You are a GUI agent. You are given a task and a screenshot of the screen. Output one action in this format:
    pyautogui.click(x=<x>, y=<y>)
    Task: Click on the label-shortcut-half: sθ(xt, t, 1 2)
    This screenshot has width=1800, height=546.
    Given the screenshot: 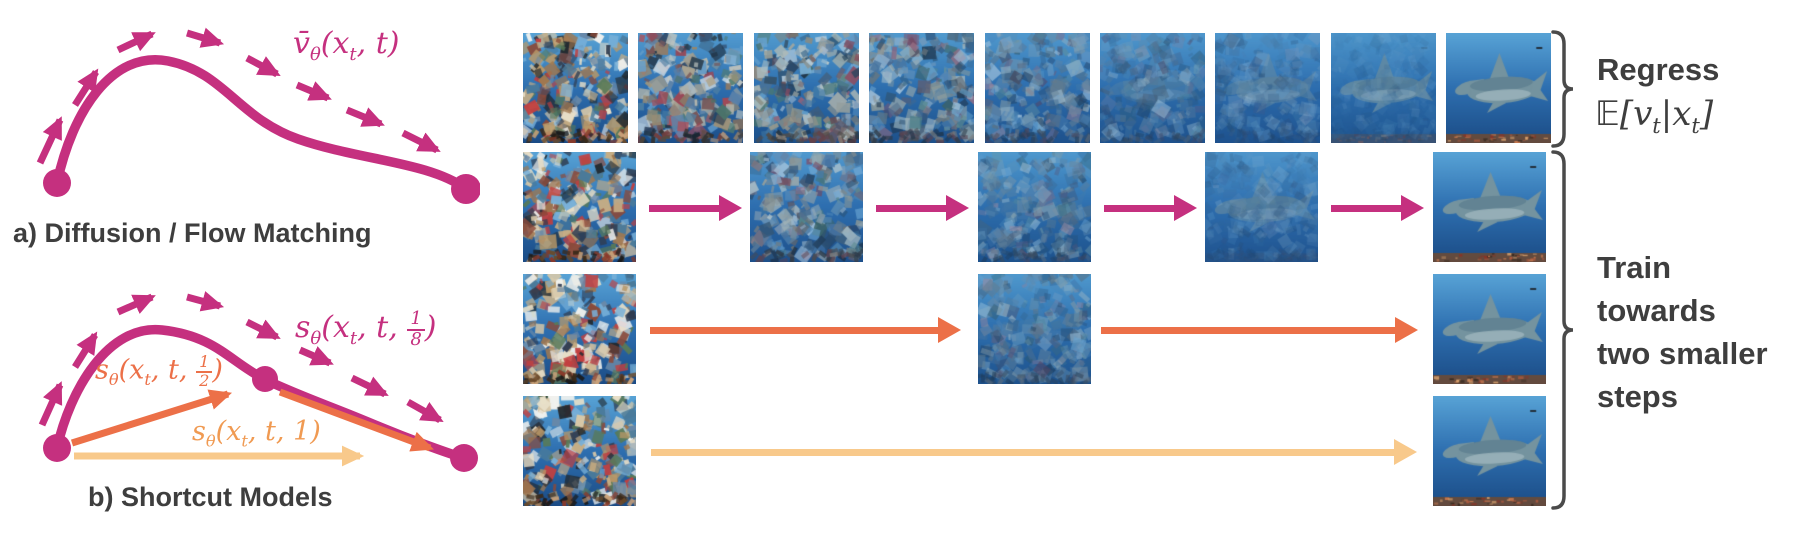 What is the action you would take?
    pyautogui.click(x=159, y=371)
    